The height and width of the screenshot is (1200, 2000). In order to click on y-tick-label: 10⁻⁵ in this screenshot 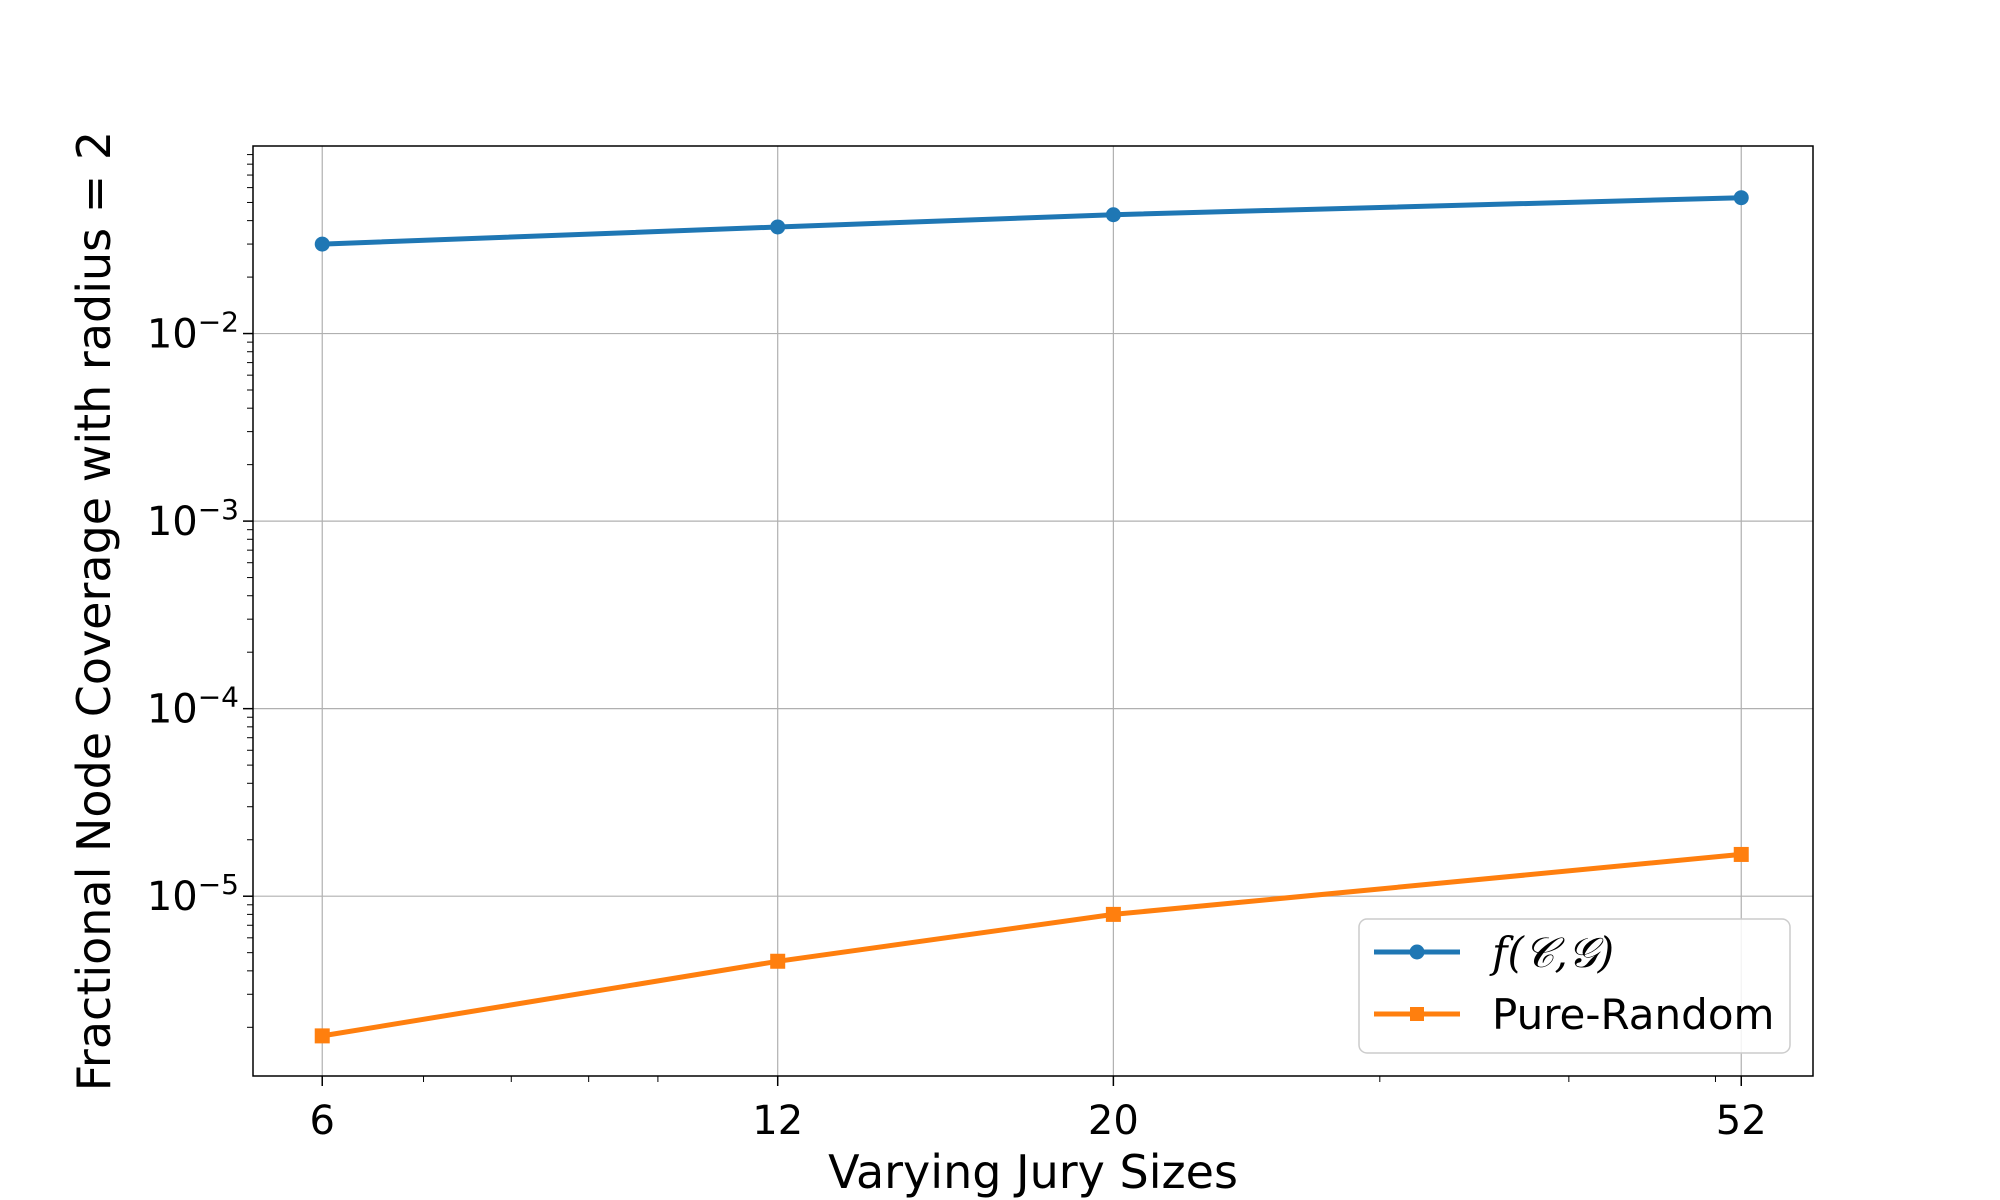, I will do `click(193, 894)`.